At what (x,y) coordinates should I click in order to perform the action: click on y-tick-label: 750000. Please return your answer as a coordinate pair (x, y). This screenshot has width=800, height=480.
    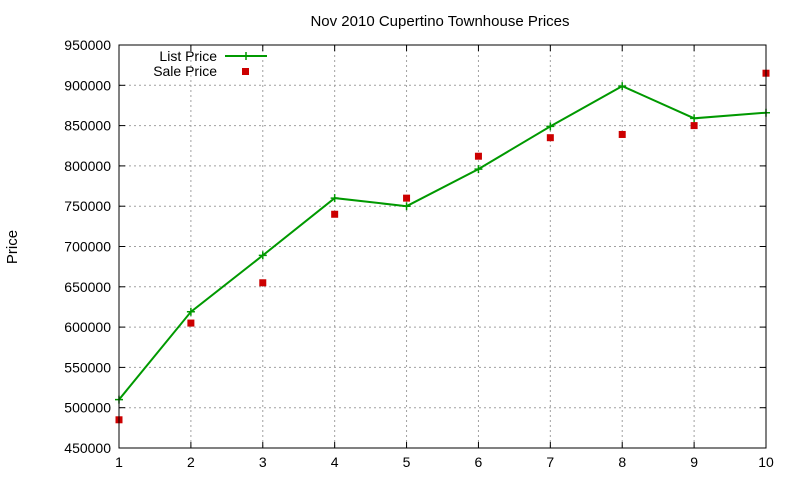
    Looking at the image, I should click on (87, 206).